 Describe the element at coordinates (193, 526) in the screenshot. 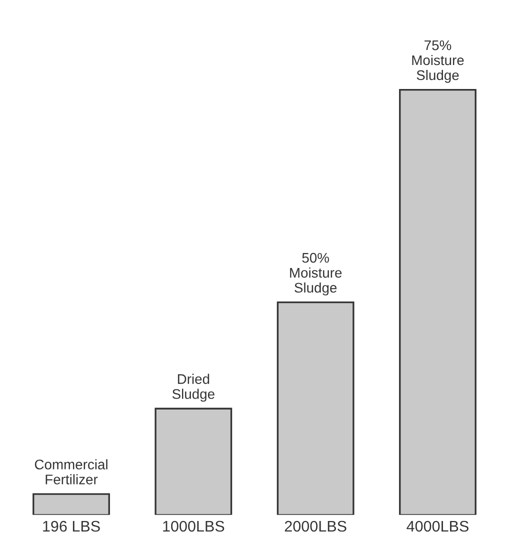

I see `data-label: 1000LBS` at that location.